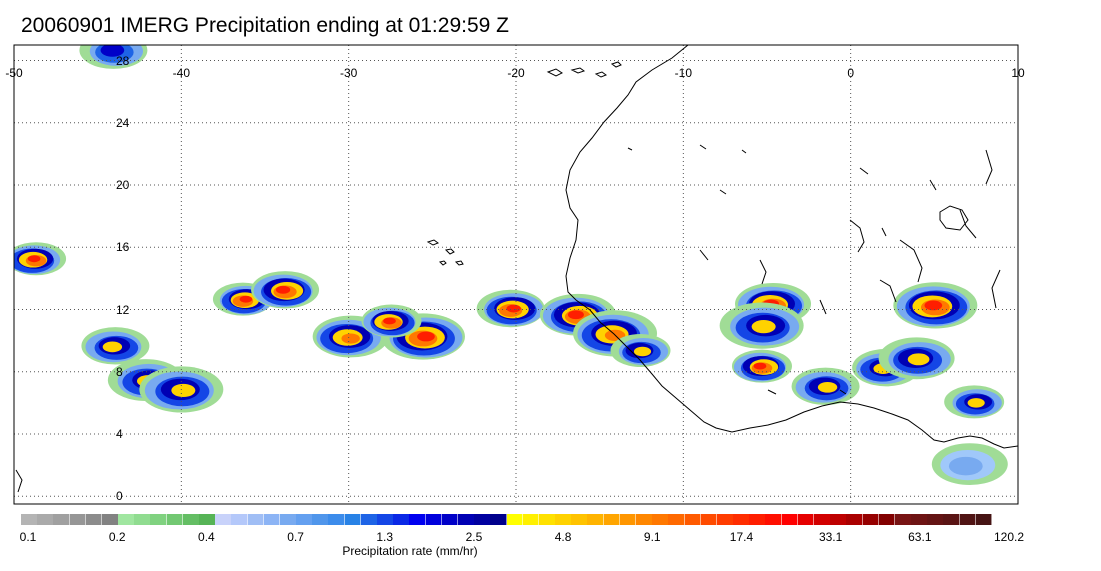 This screenshot has width=1101, height=571. I want to click on longitude-tick-label: 0, so click(850, 72).